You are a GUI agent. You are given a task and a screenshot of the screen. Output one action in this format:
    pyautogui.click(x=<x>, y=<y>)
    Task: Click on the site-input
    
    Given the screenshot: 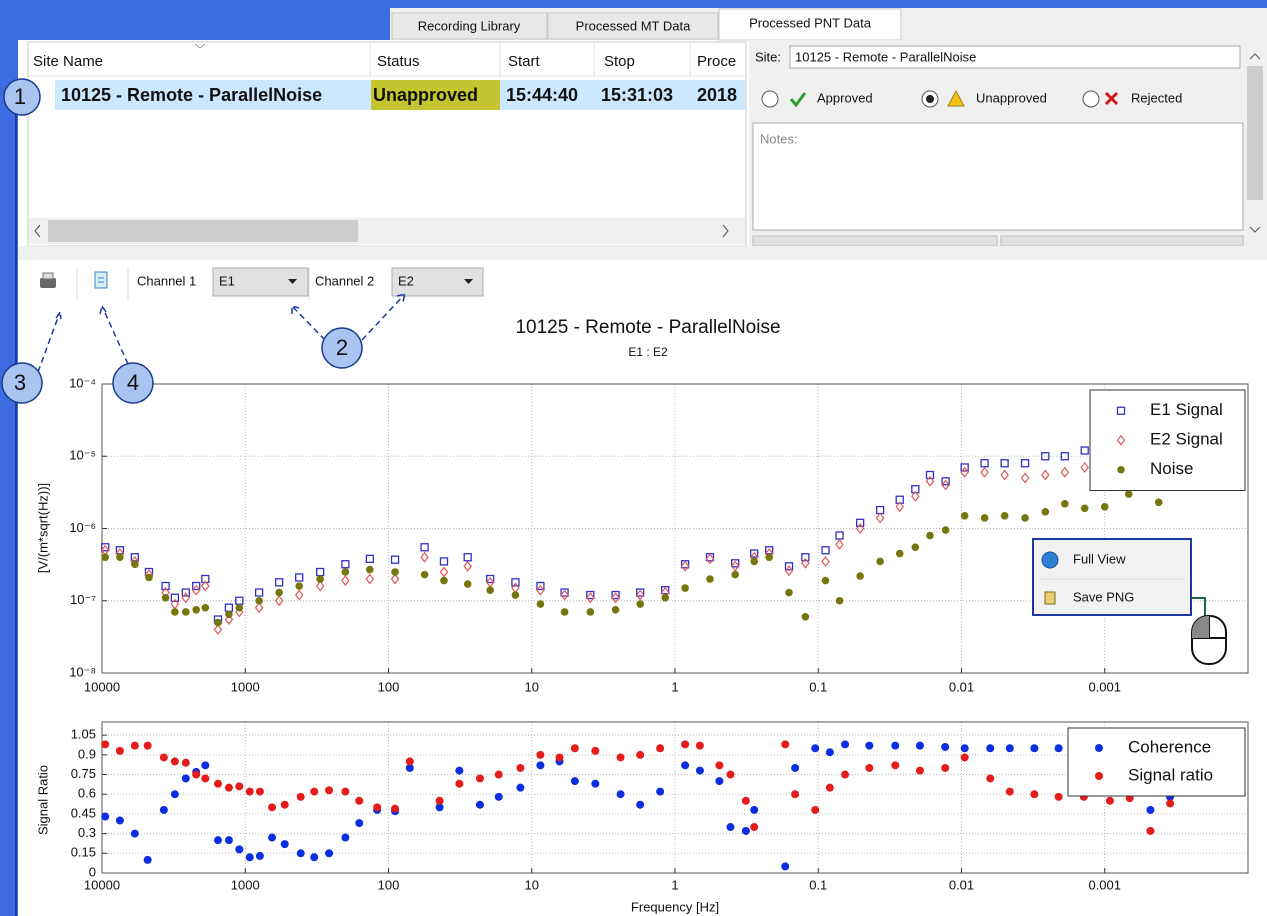 What is the action you would take?
    pyautogui.click(x=1015, y=57)
    